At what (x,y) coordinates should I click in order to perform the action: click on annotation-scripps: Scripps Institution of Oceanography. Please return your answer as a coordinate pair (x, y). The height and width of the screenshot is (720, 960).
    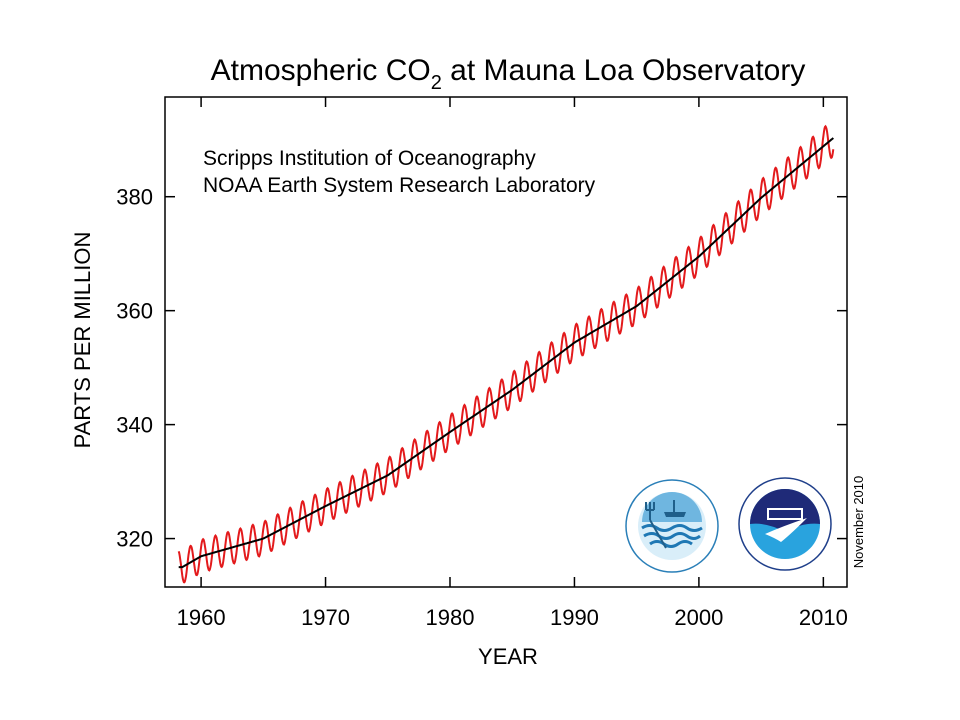
    Looking at the image, I should click on (369, 158).